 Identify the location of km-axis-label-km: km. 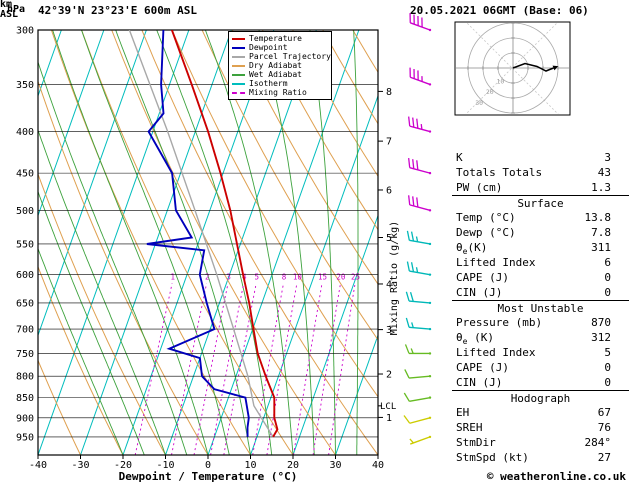
(6, 5).